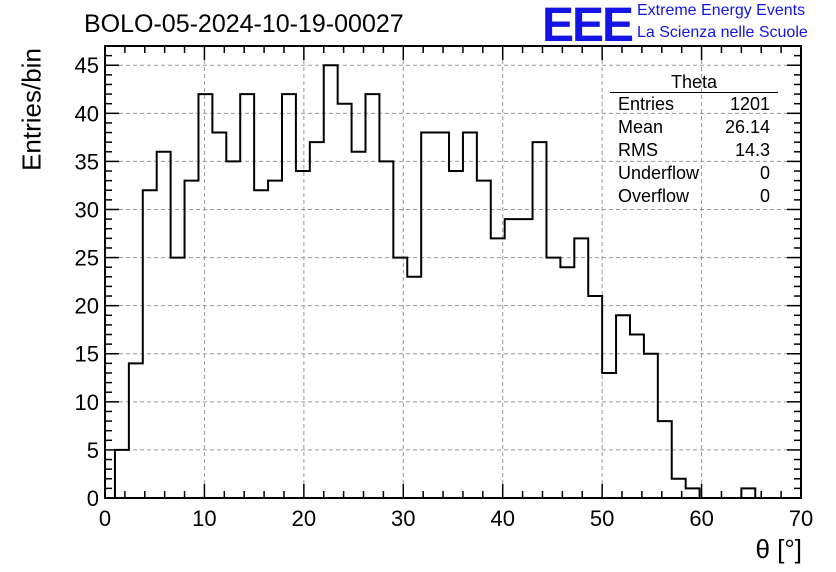 The height and width of the screenshot is (572, 836). What do you see at coordinates (588, 26) in the screenshot?
I see `eee-logo: EEE` at bounding box center [588, 26].